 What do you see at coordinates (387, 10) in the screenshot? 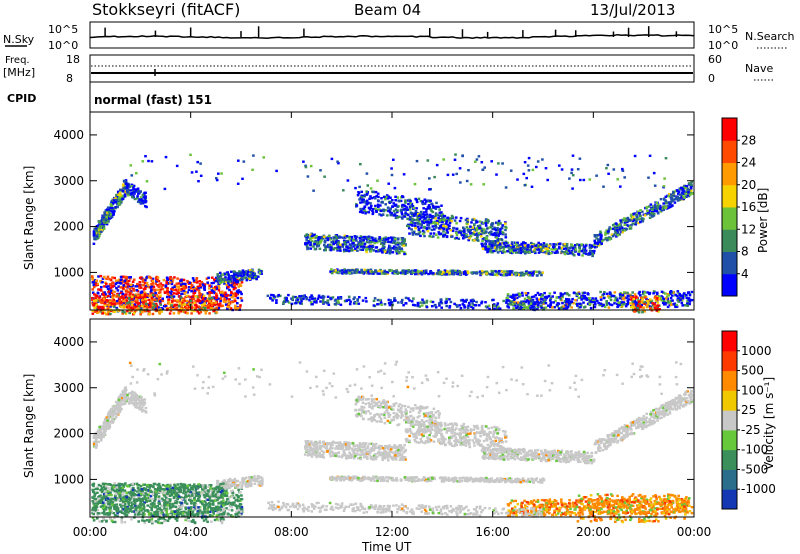
I see `beam-title: Beam 04` at bounding box center [387, 10].